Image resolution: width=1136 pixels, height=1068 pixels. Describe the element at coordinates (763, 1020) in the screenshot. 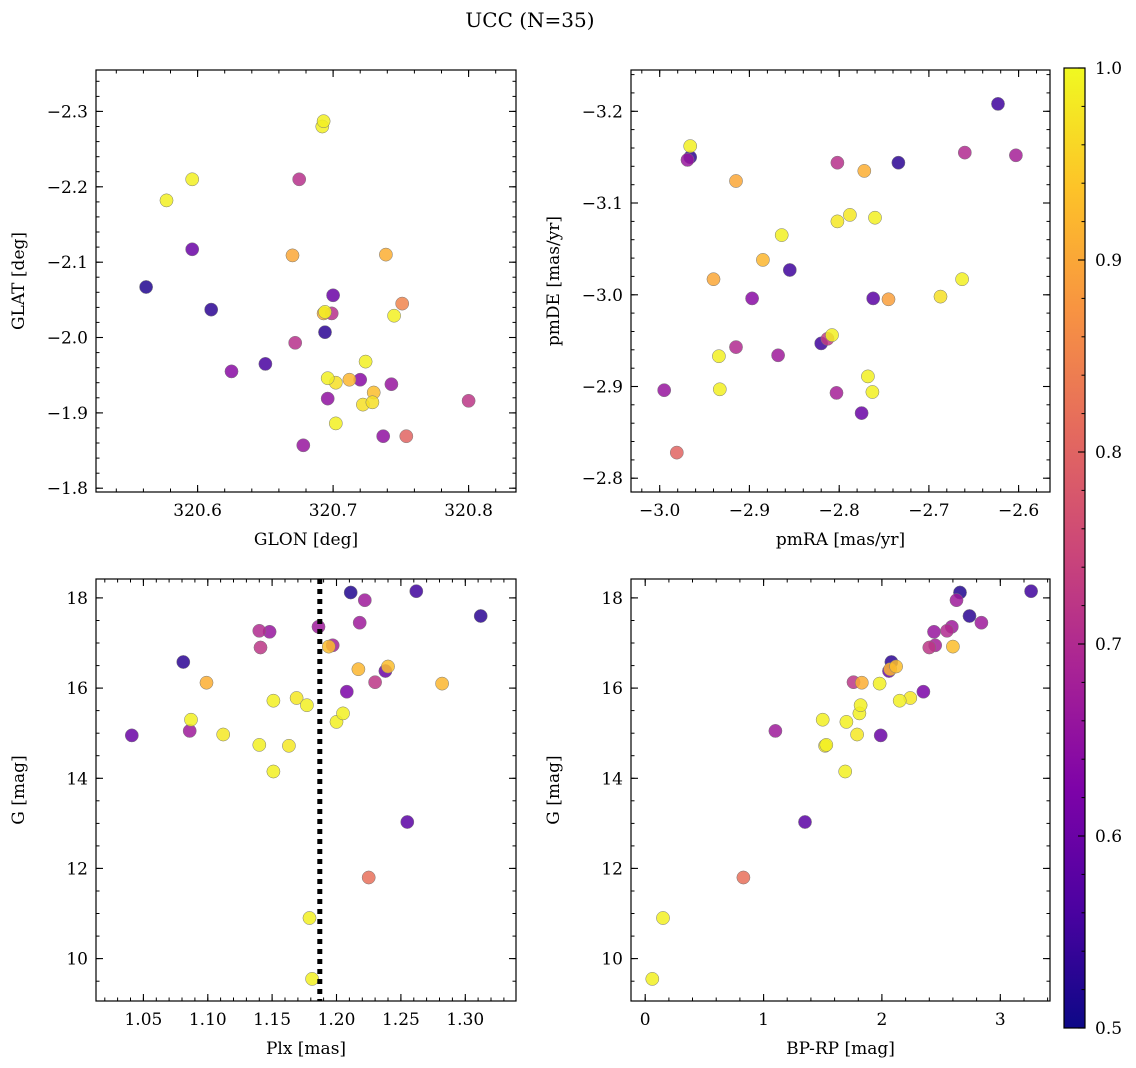

I see `x-tick-label: 1` at that location.